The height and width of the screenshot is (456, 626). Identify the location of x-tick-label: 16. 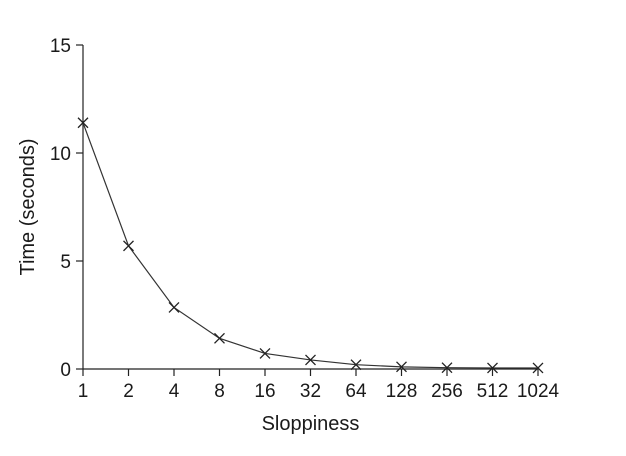
(264, 391).